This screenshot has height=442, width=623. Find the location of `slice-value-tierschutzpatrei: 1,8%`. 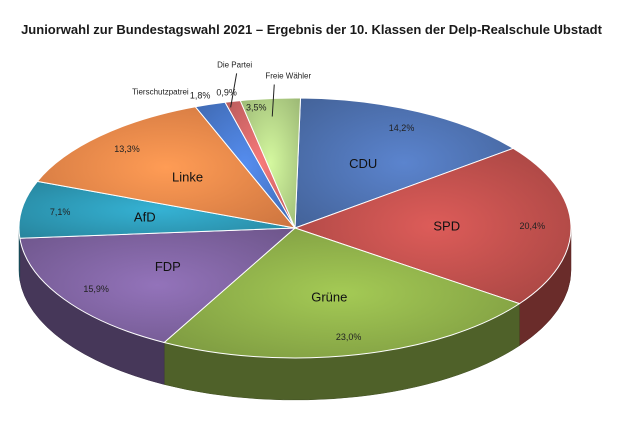

slice-value-tierschutzpatrei: 1,8% is located at coordinates (200, 95).